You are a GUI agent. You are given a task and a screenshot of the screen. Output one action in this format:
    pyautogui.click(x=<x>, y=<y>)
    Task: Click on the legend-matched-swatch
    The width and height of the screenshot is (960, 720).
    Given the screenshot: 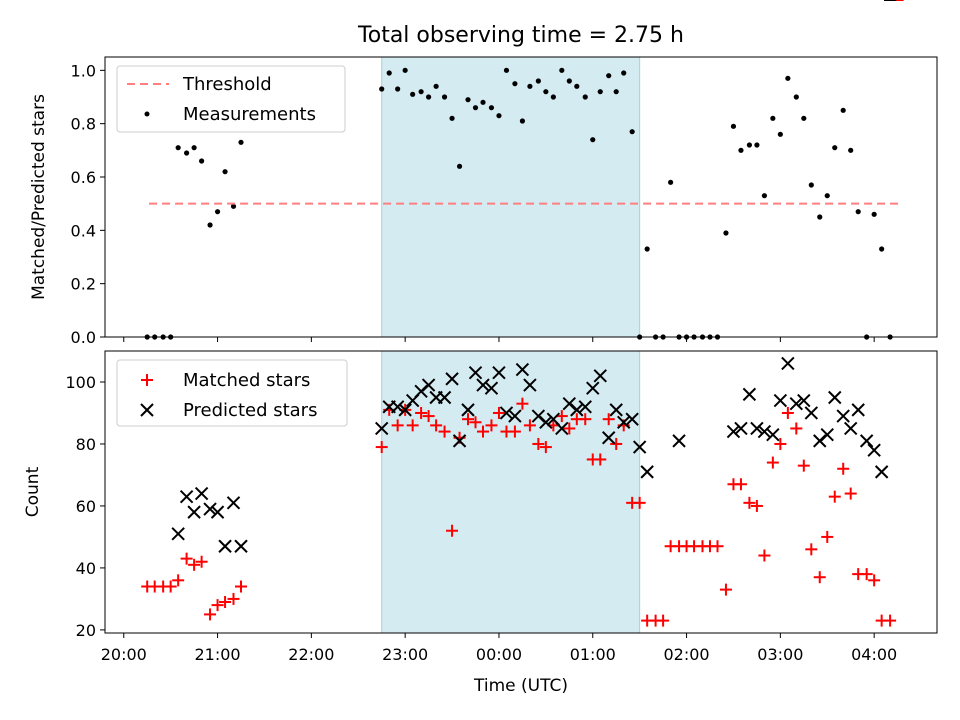 What is the action you would take?
    pyautogui.click(x=147, y=380)
    